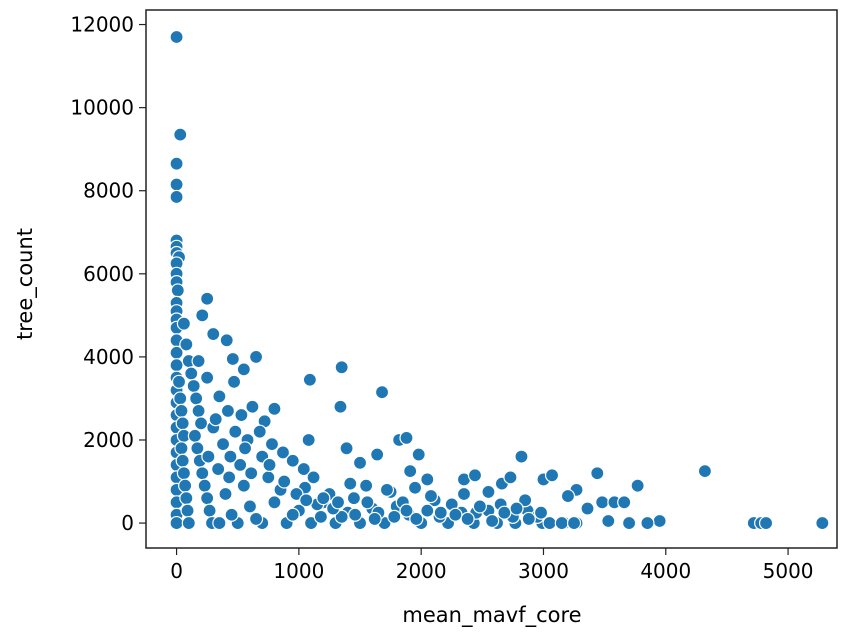  Describe the element at coordinates (108, 440) in the screenshot. I see `y-tick-label: 2000` at that location.